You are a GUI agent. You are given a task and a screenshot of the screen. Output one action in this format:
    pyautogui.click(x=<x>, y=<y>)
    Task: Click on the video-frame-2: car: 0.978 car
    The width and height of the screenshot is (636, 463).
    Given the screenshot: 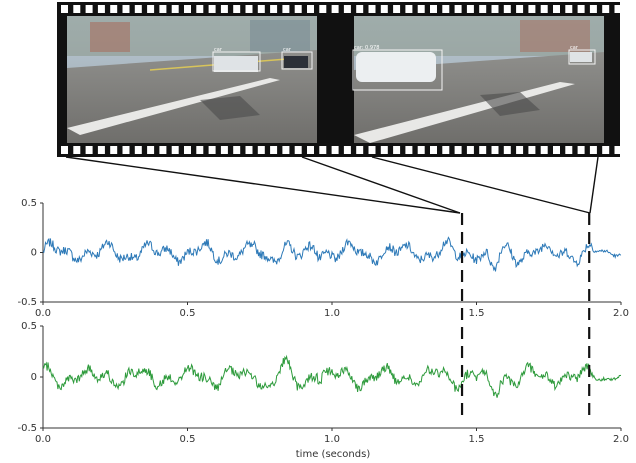 What is the action you would take?
    pyautogui.click(x=486, y=79)
    